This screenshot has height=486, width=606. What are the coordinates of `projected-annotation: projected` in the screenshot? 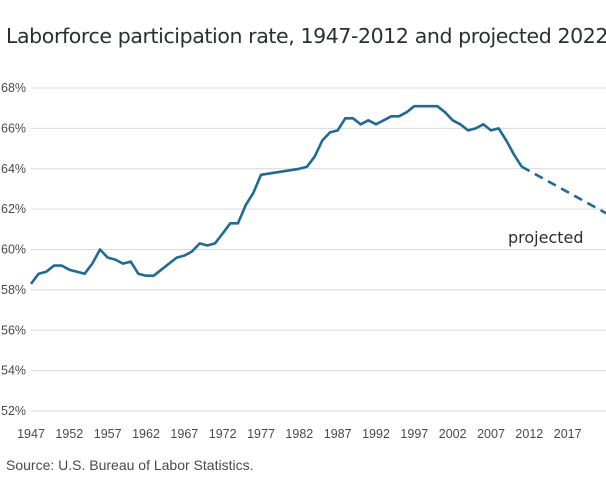 It's located at (546, 237).